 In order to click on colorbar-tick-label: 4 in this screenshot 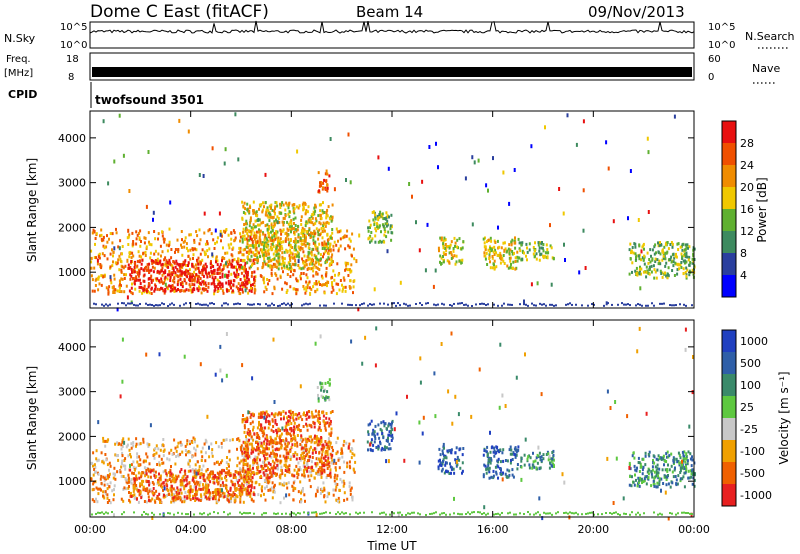, I will do `click(743, 275)`.